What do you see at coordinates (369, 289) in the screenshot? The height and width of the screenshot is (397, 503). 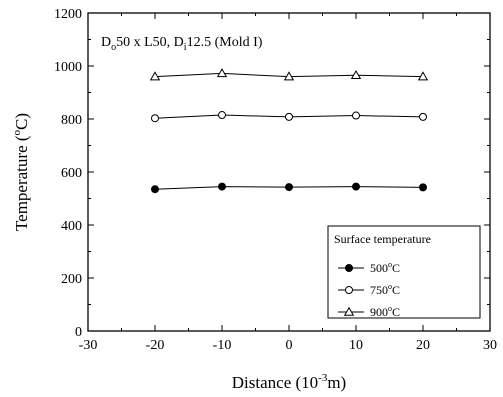 I see `legend-items: 500oC 750oC 900oC` at bounding box center [369, 289].